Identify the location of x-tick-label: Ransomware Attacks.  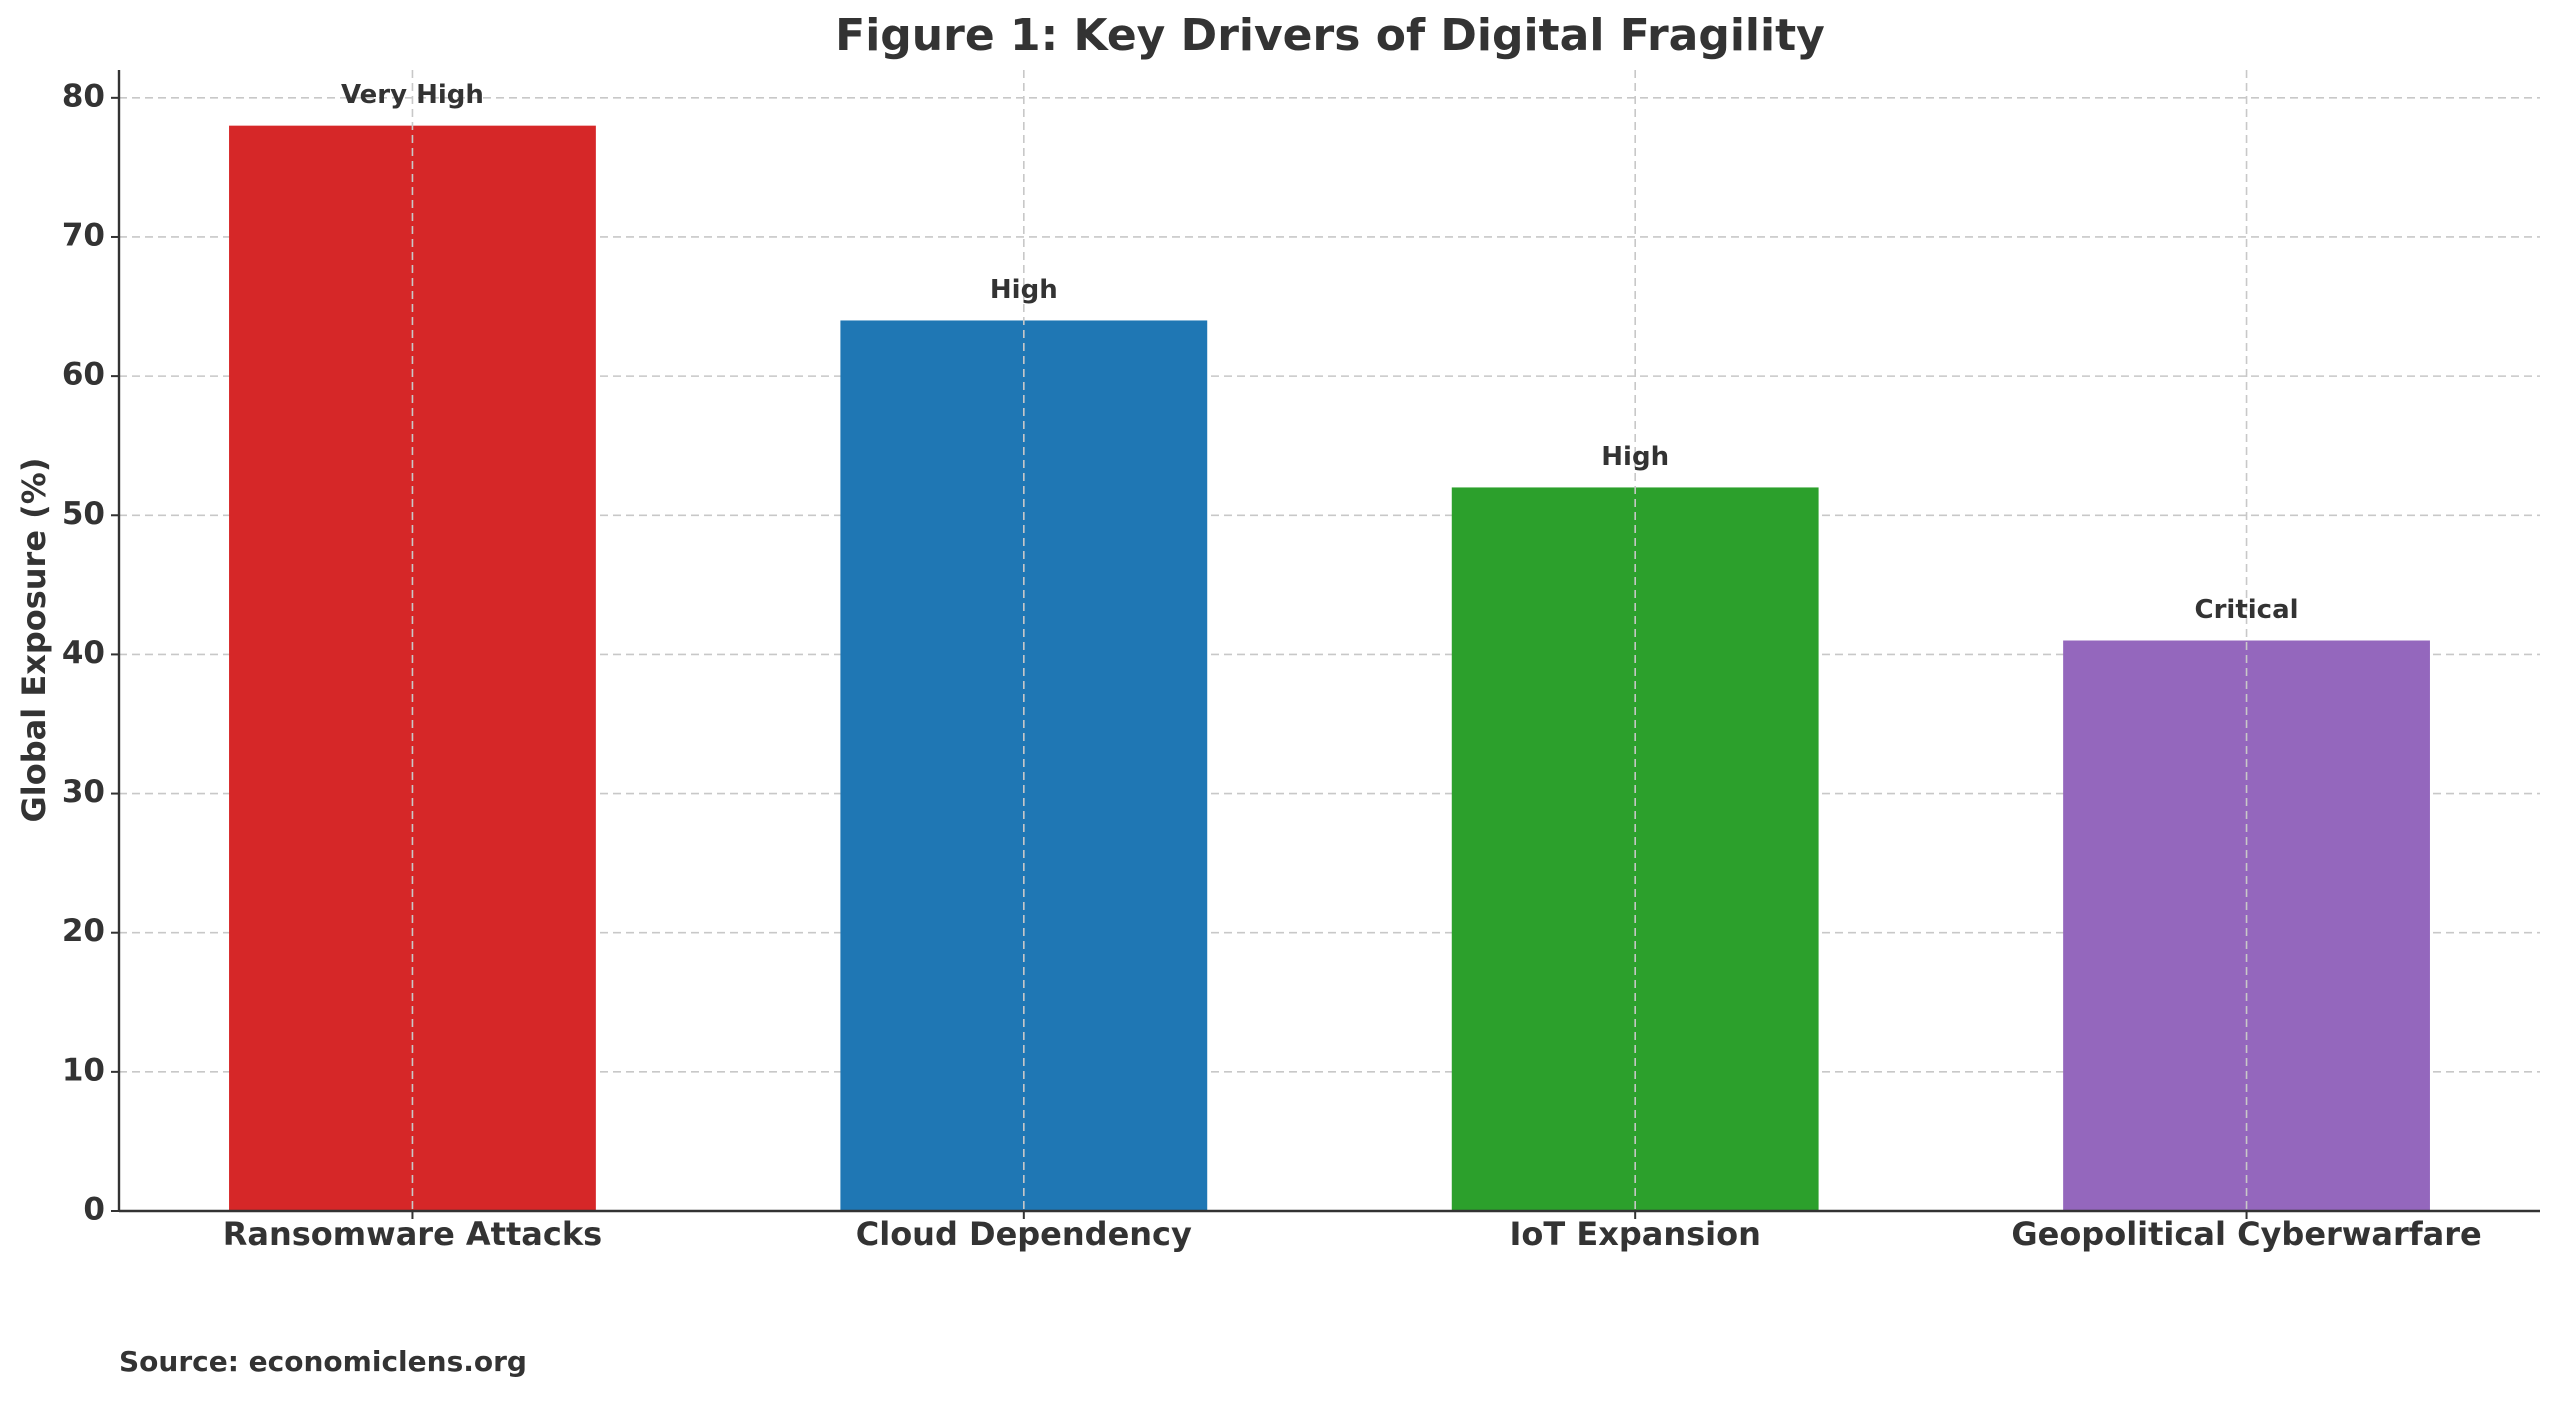
(412, 1234).